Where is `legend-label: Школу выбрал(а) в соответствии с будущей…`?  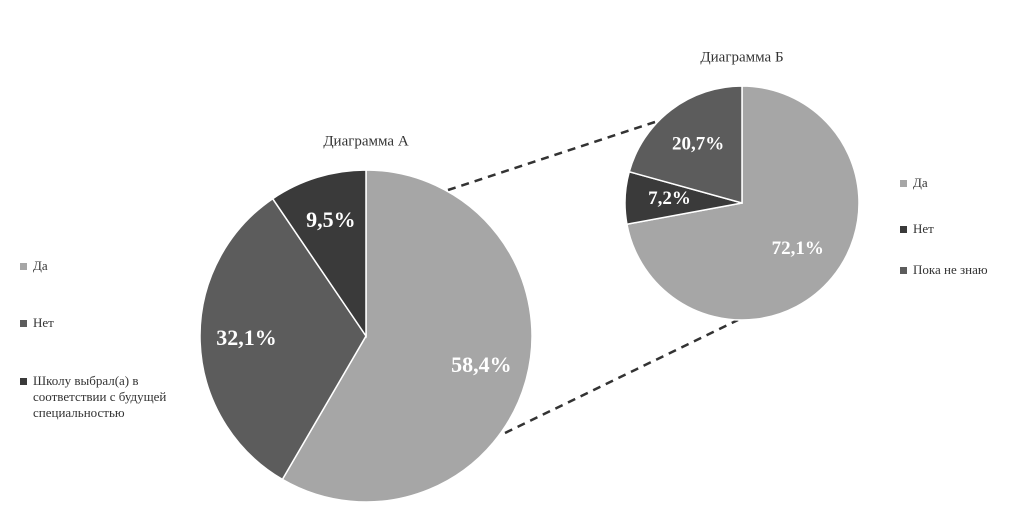 legend-label: Школу выбрал(а) в соответствии с будущей… is located at coordinates (100, 396).